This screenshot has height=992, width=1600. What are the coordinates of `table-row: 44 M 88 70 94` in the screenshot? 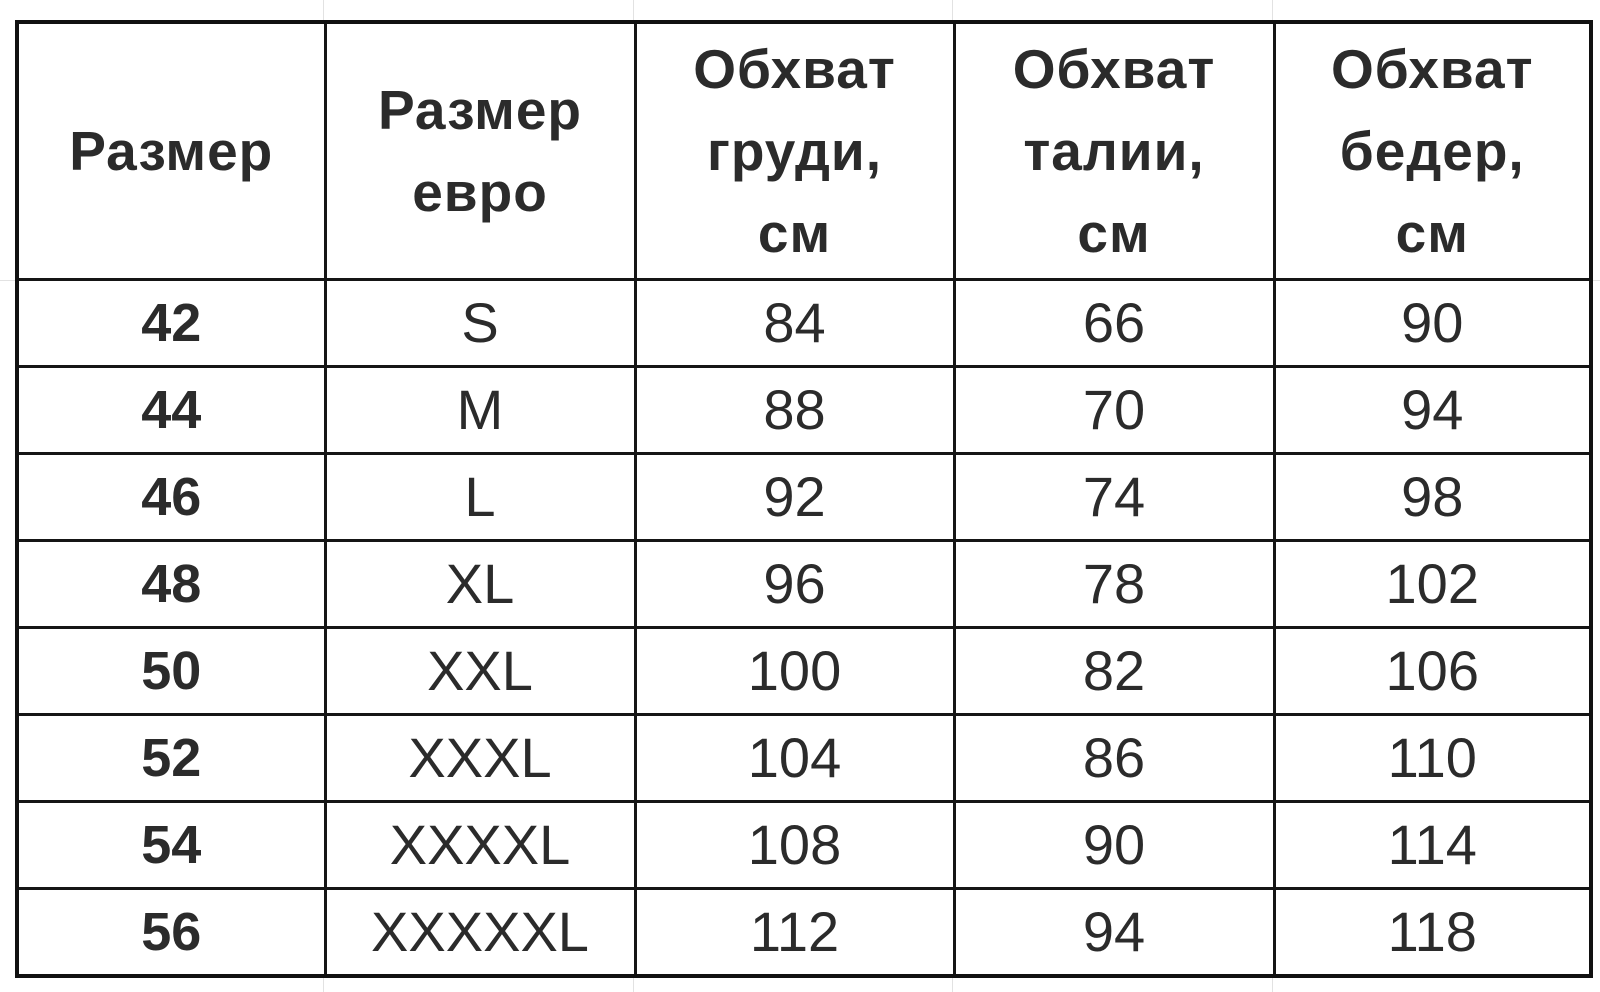 It's located at (804, 410).